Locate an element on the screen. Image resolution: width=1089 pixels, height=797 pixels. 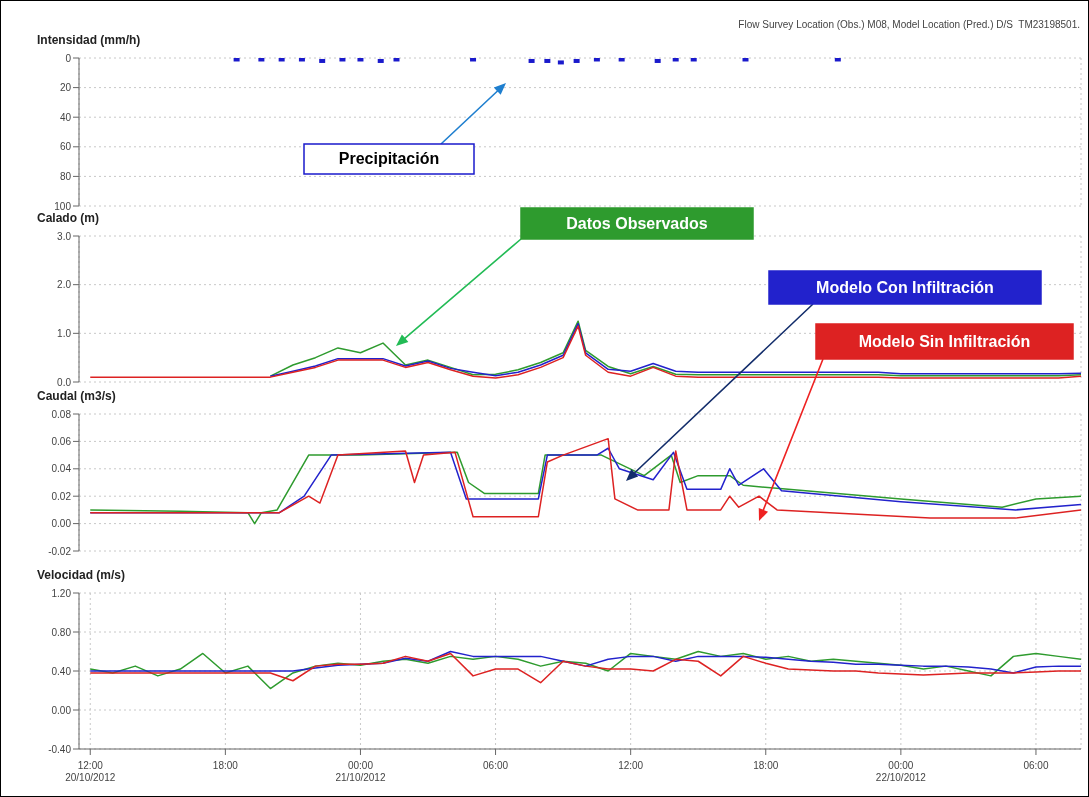
y-tick-label: 80 is located at coordinates (65, 176).